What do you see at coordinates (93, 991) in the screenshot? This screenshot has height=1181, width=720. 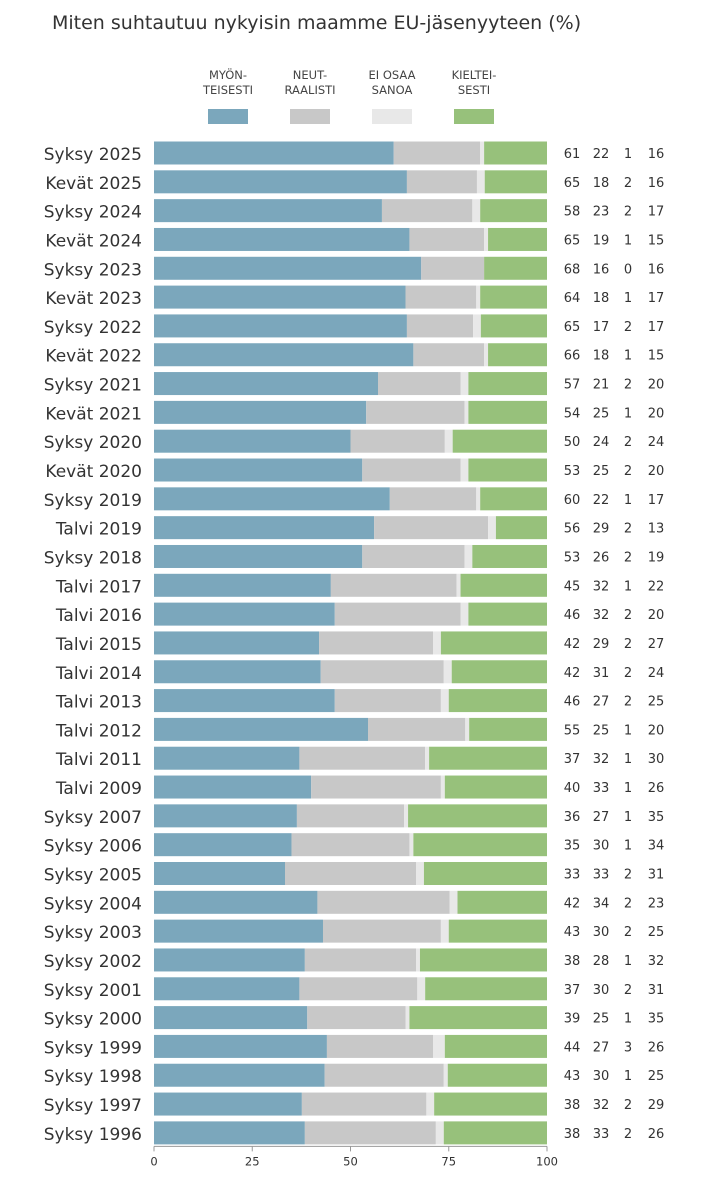 I see `category-label: Syksy 2001` at bounding box center [93, 991].